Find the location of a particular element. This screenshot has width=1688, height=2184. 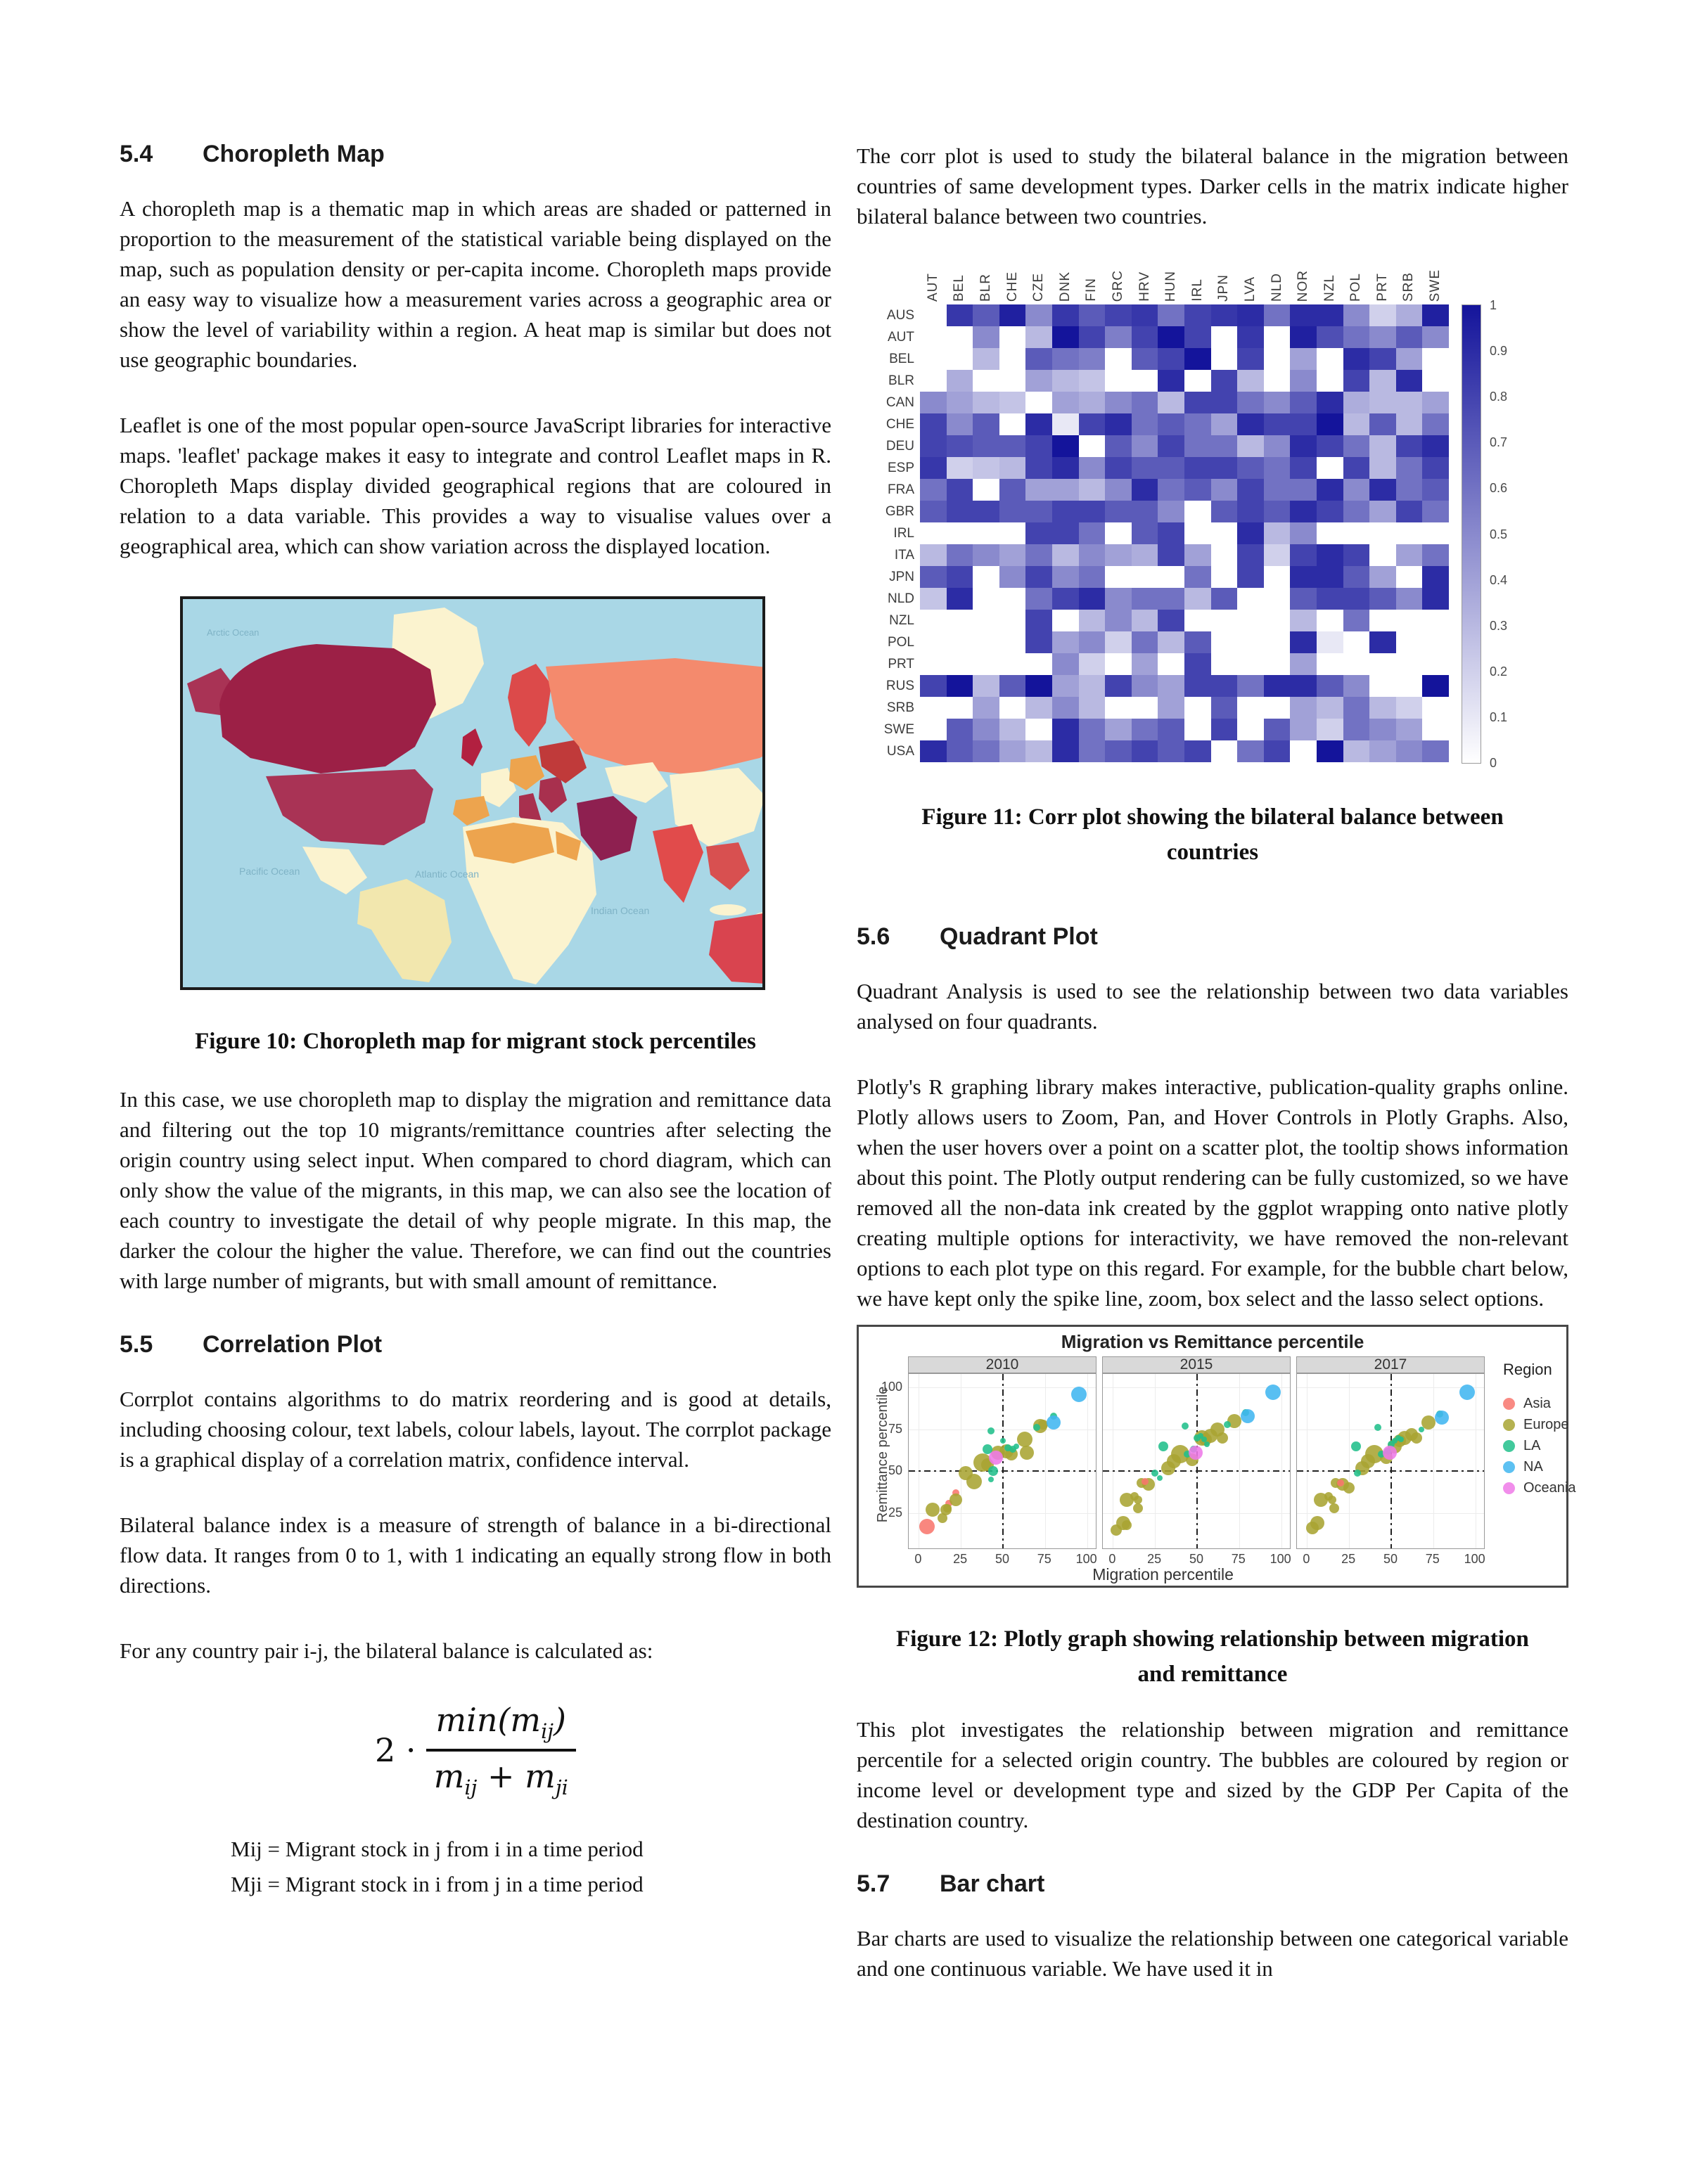

facet-header-2017: 2017 is located at coordinates (1391, 1364).